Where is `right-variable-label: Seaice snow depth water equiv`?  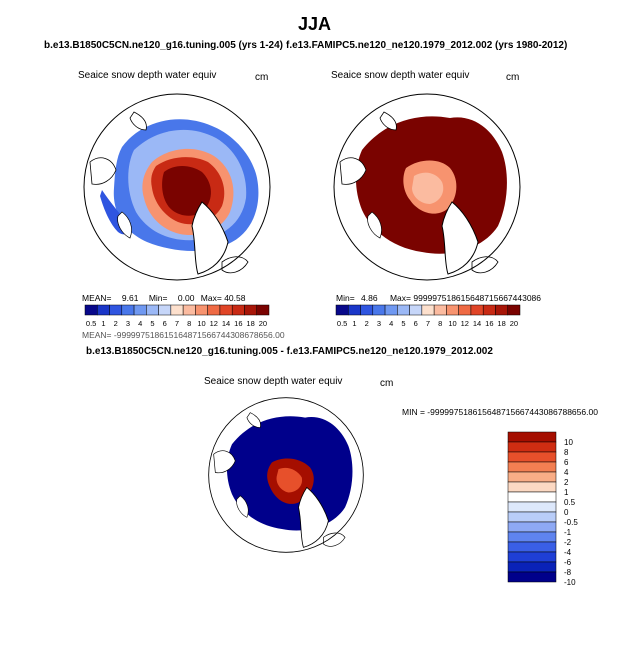 right-variable-label: Seaice snow depth water equiv is located at coordinates (400, 75).